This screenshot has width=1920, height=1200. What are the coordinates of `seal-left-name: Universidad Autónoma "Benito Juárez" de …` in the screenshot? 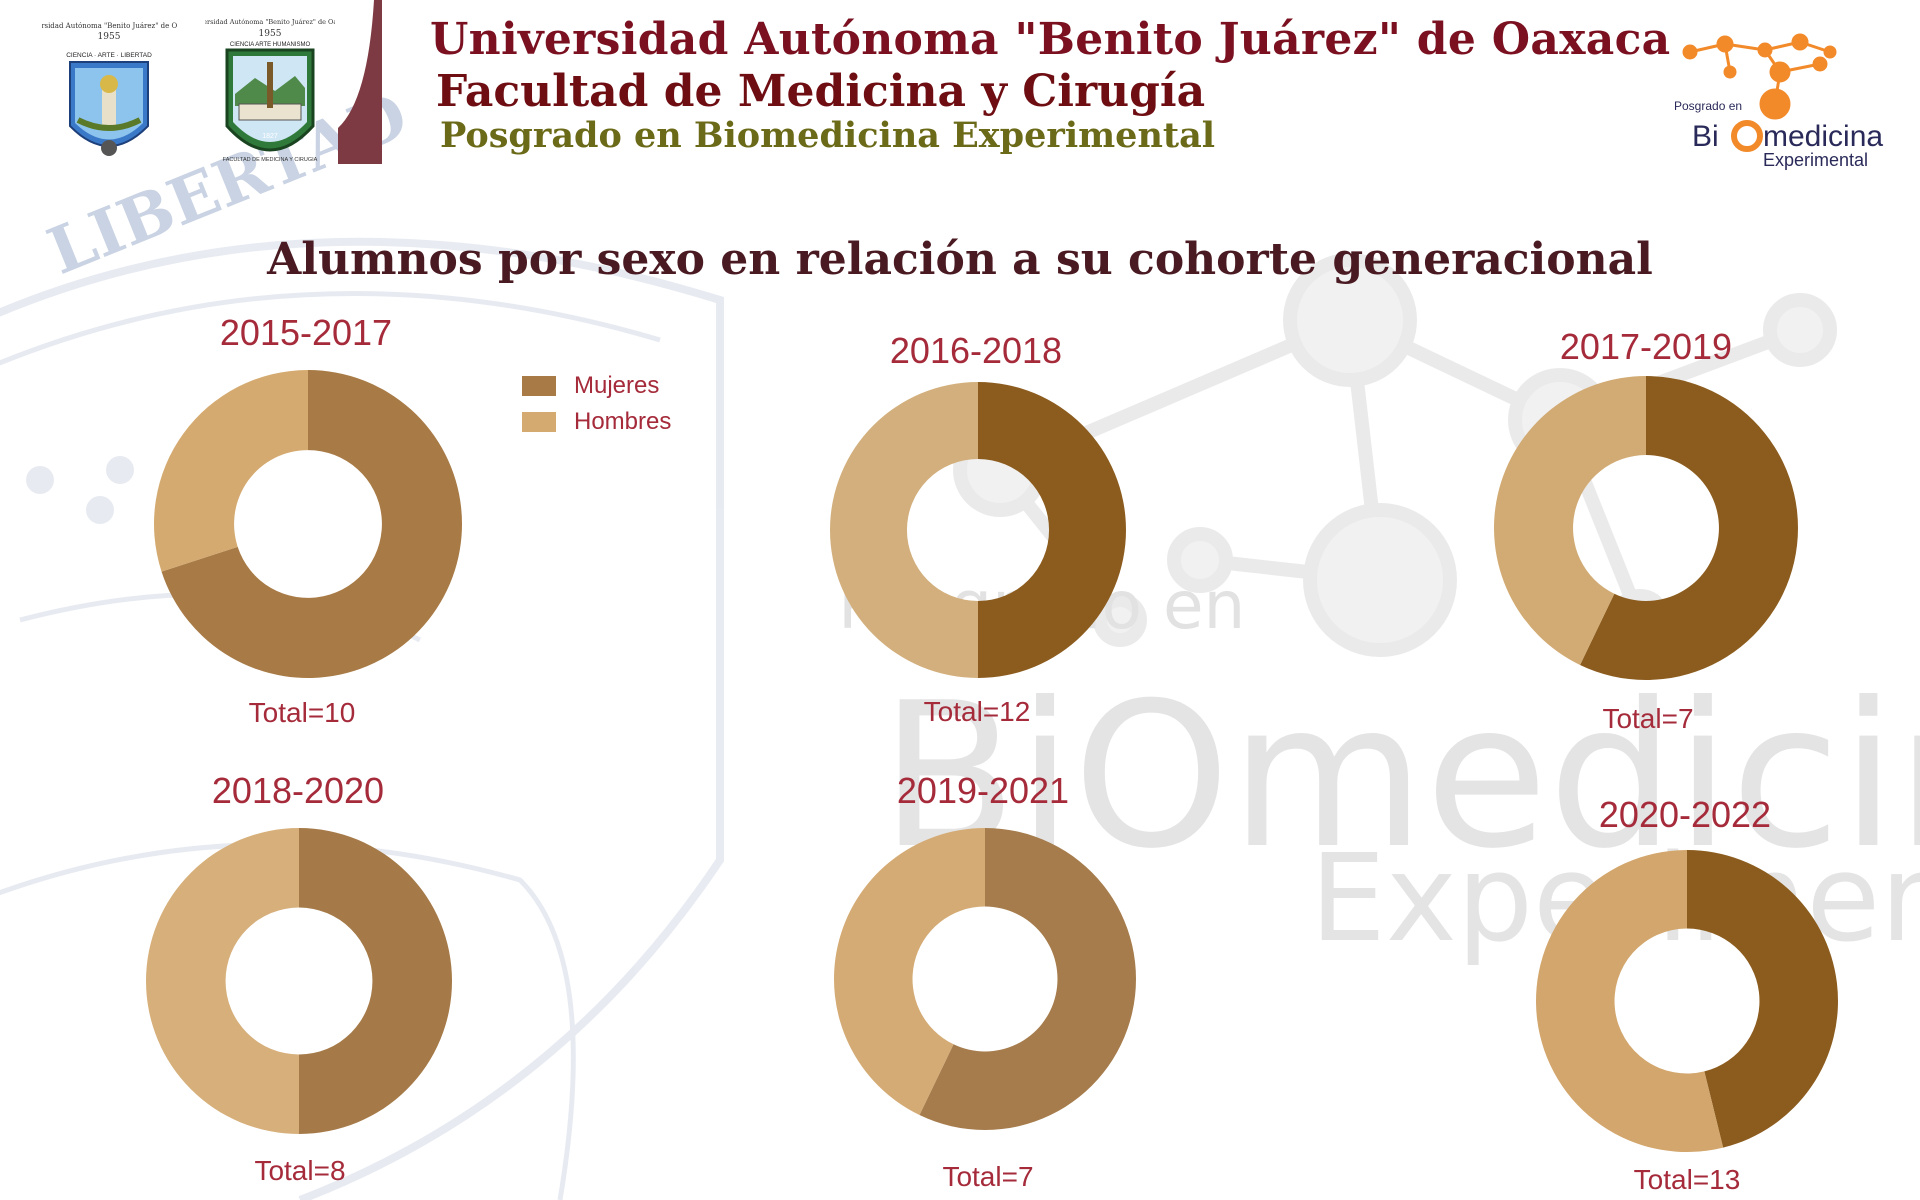 It's located at (109, 26).